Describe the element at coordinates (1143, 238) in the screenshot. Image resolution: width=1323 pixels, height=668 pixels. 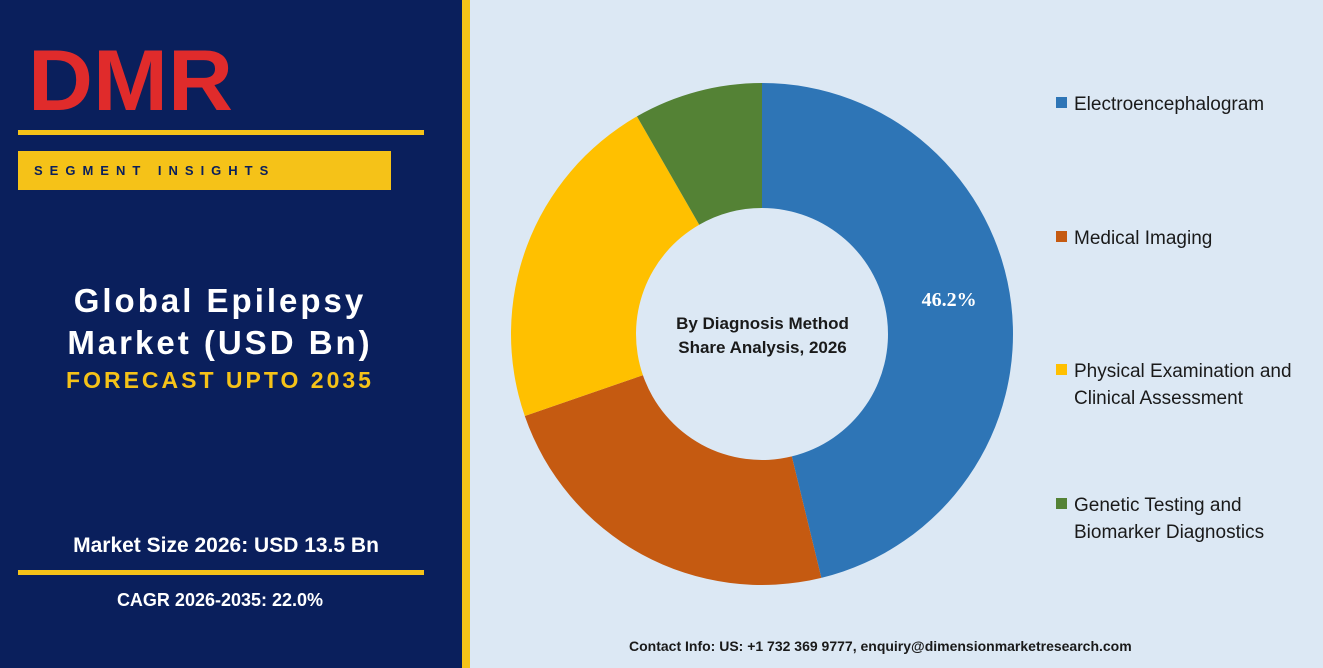
I see `legend-label: Medical Imaging` at that location.